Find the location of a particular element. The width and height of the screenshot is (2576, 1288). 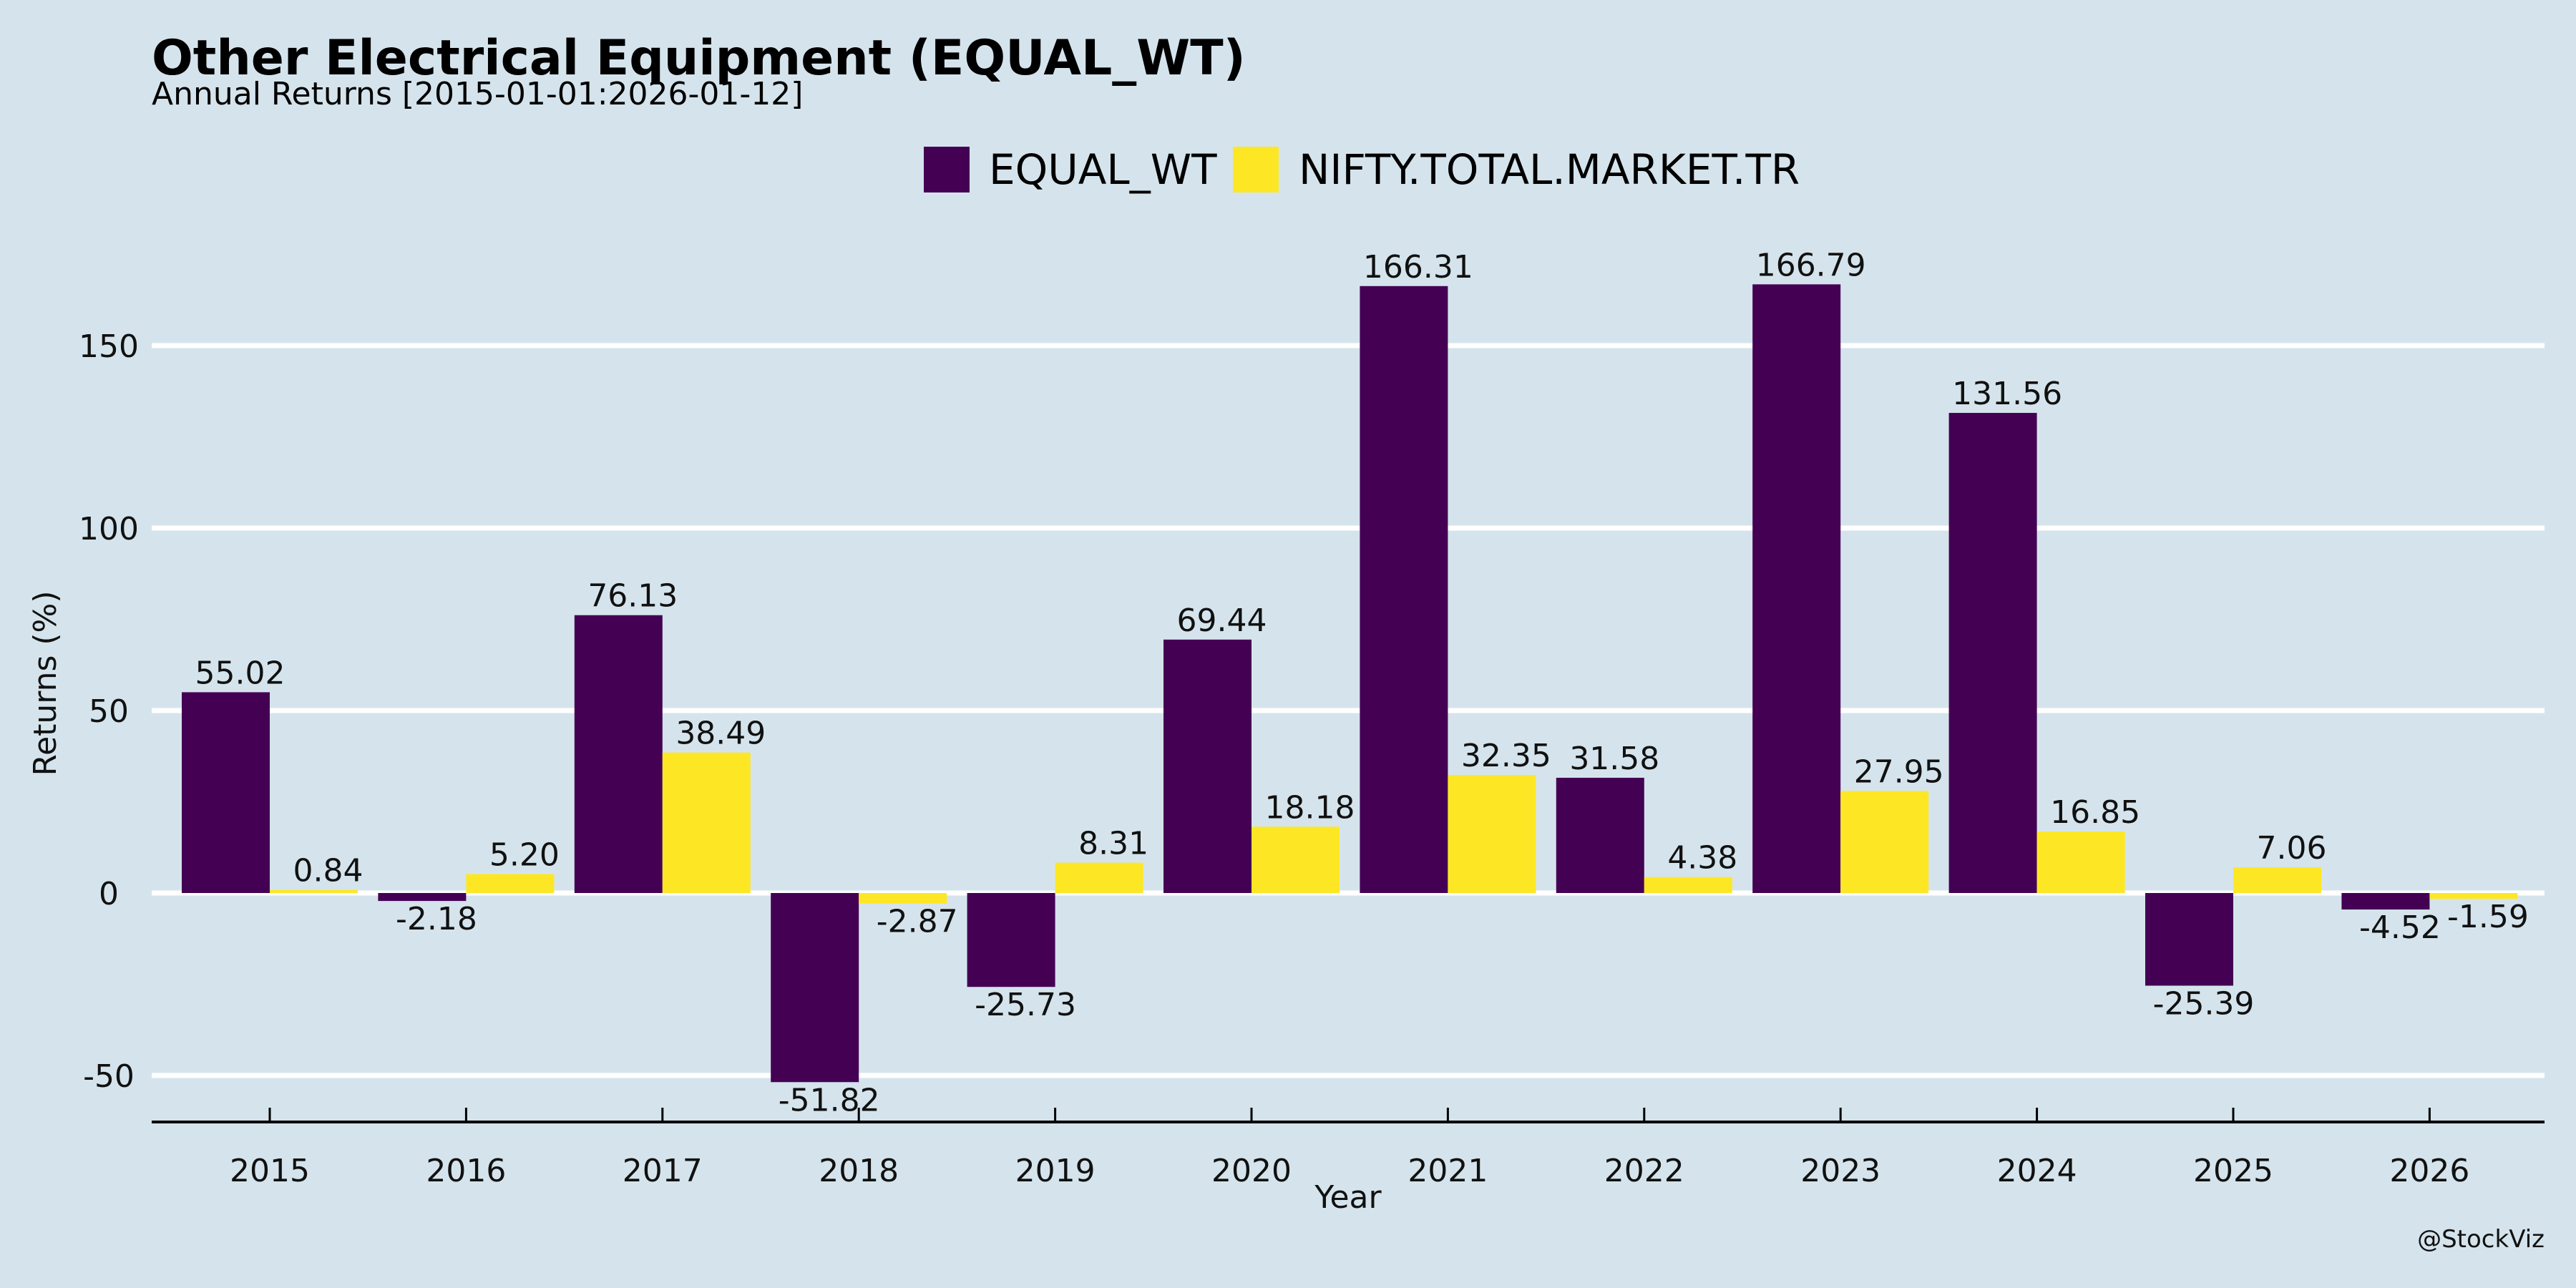

data-label-nifty: 16.85 is located at coordinates (2095, 812).